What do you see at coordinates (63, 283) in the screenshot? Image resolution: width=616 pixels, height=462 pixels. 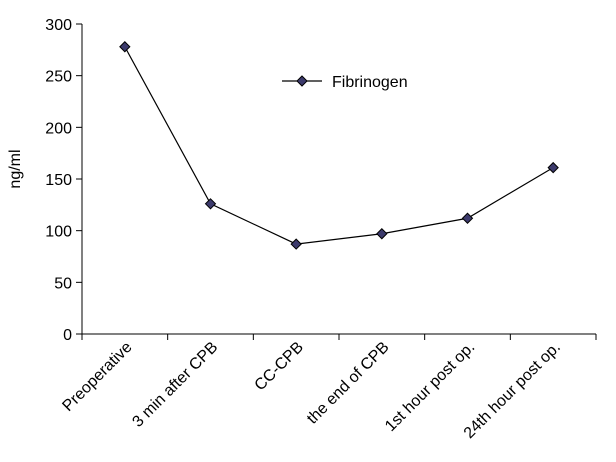 I see `y-tick-label: 50` at bounding box center [63, 283].